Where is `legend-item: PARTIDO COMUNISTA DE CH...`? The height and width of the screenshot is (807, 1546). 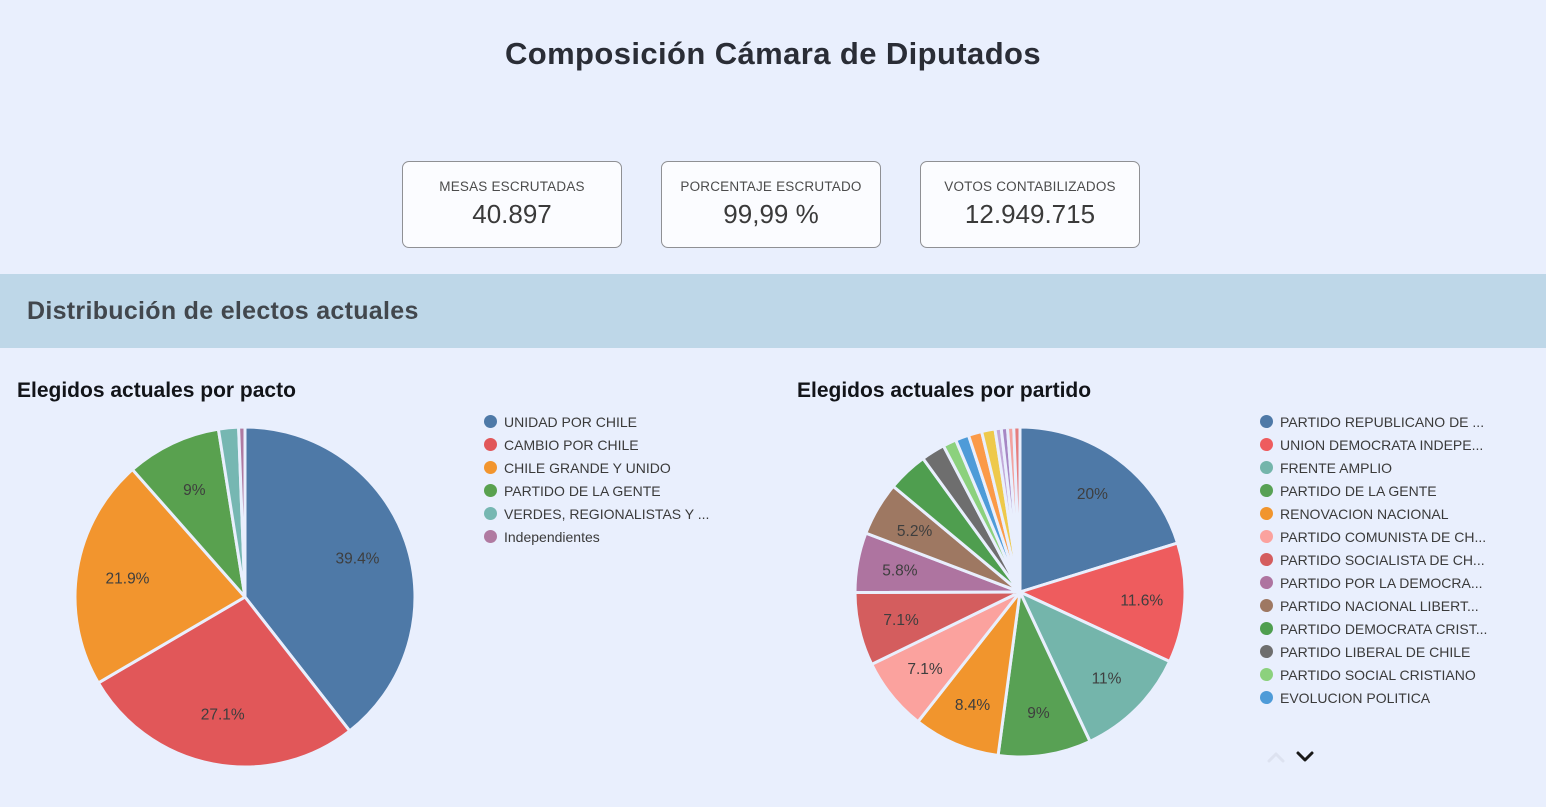 legend-item: PARTIDO COMUNISTA DE CH... is located at coordinates (1373, 536).